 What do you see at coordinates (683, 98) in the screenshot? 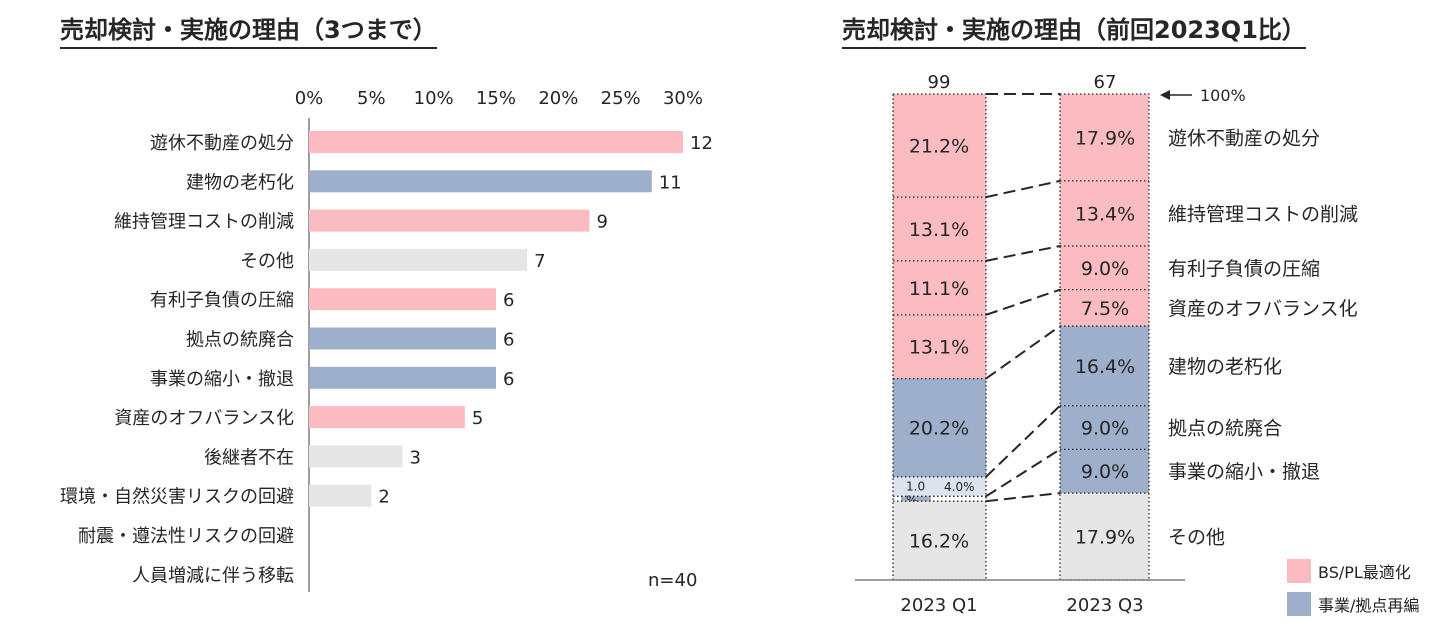
I see `x-tick-label: 30%` at bounding box center [683, 98].